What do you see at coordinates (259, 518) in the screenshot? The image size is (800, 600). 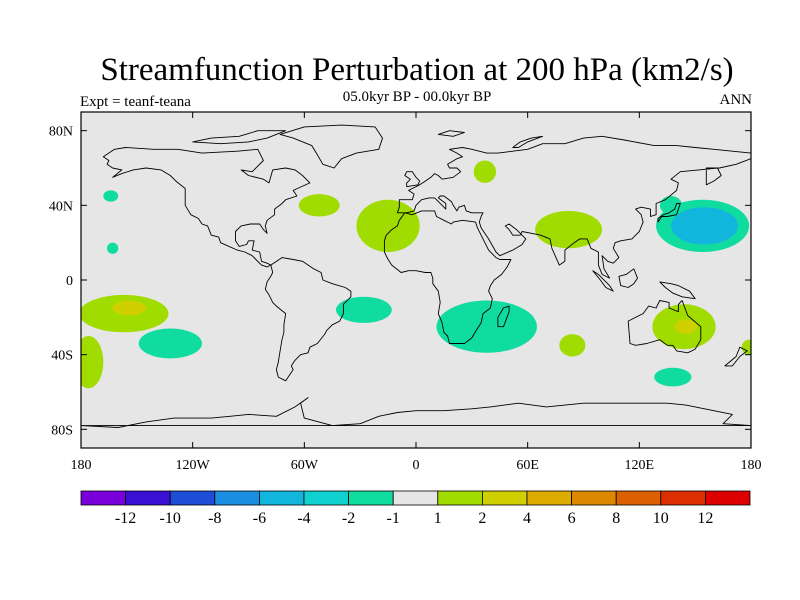 I see `colorbar-label: -6` at bounding box center [259, 518].